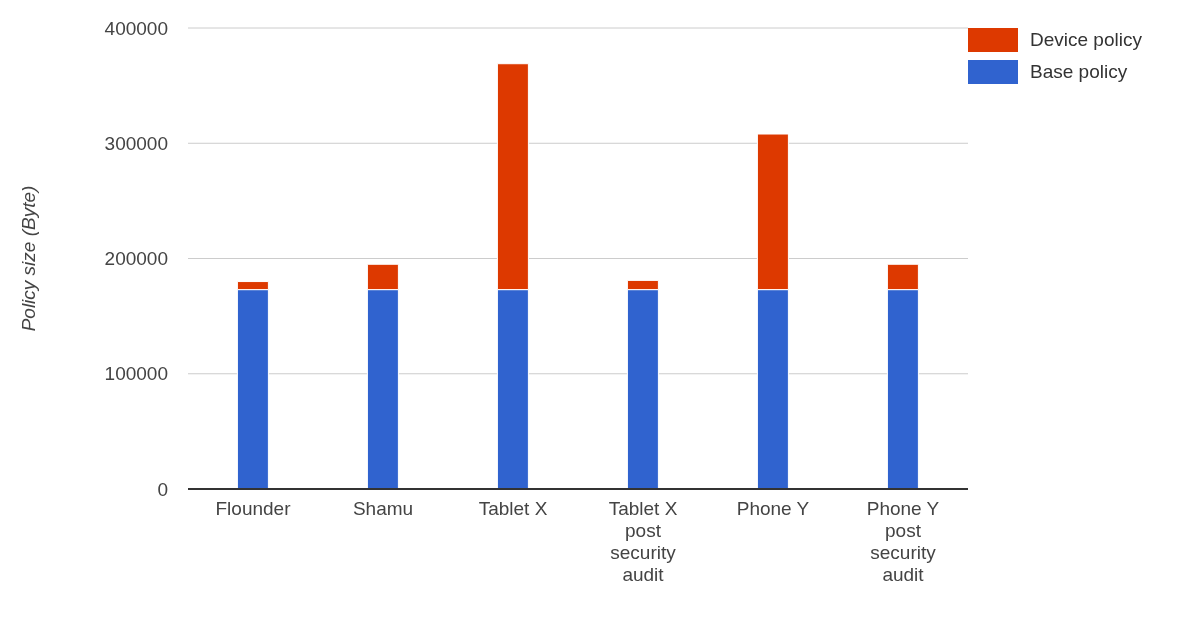 This screenshot has width=1186, height=624. Describe the element at coordinates (903, 541) in the screenshot. I see `x-tick-label: Phone Y post security audit` at that location.